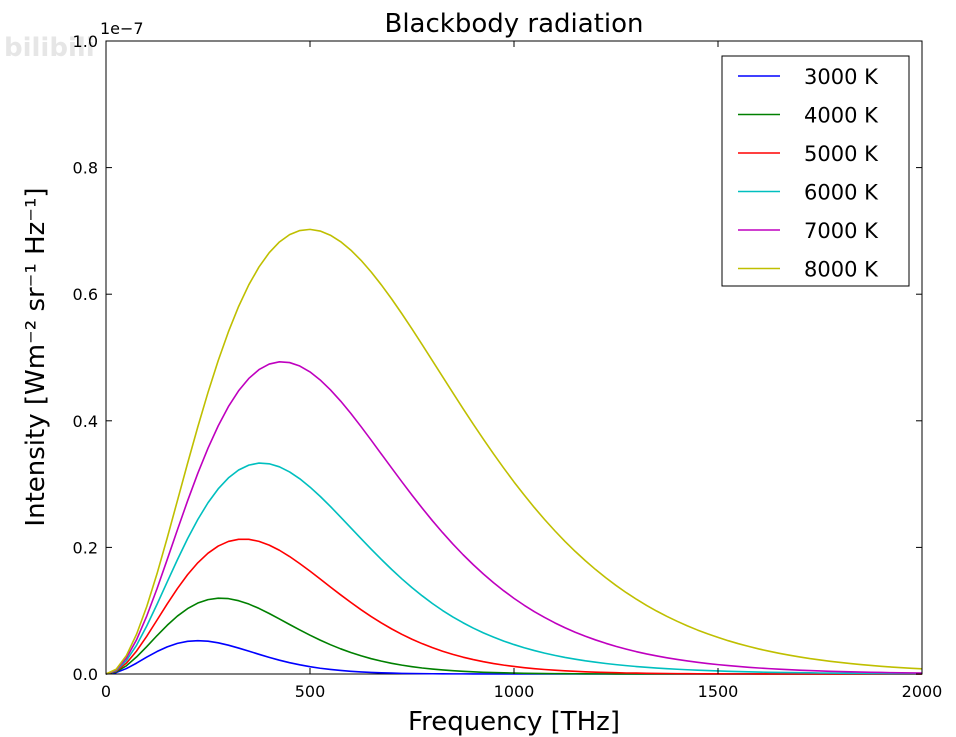 The width and height of the screenshot is (956, 737). I want to click on legend-label: 5000 K, so click(841, 154).